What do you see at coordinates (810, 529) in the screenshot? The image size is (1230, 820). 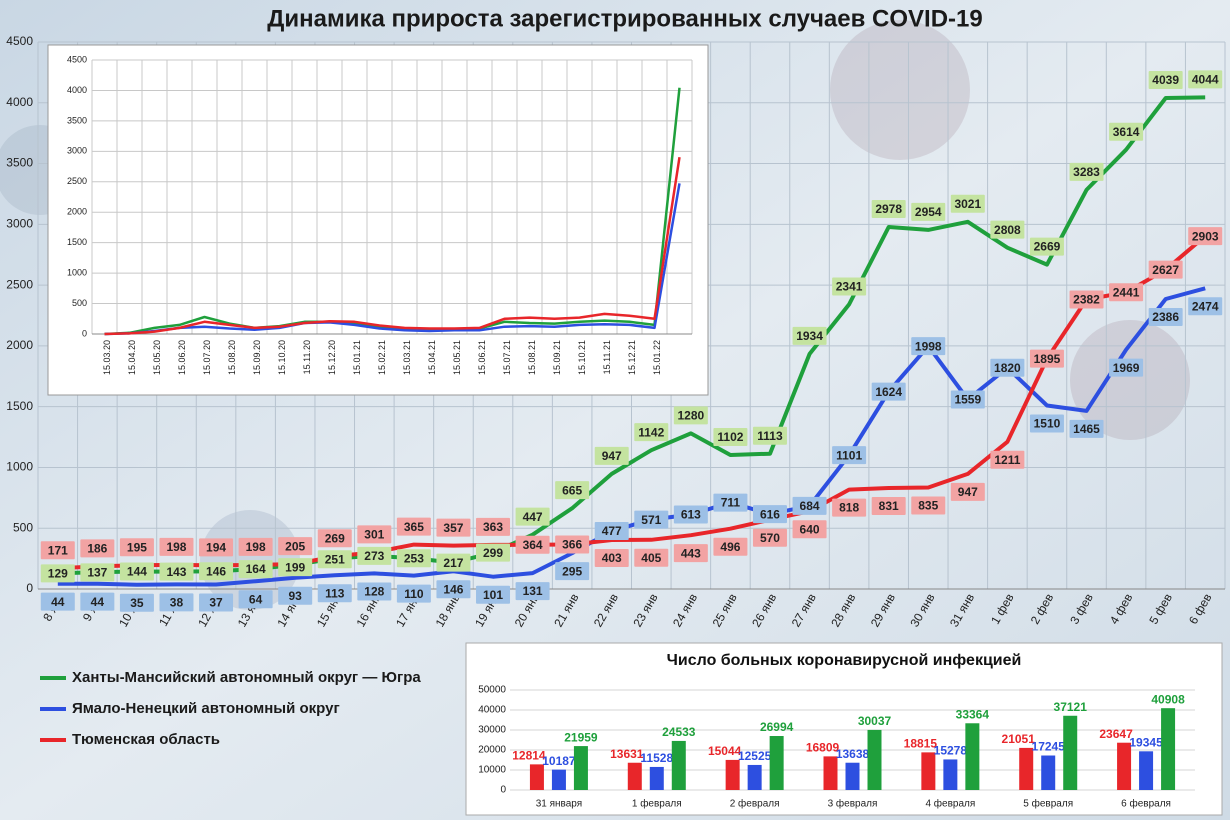 I see `value-label: 640` at bounding box center [810, 529].